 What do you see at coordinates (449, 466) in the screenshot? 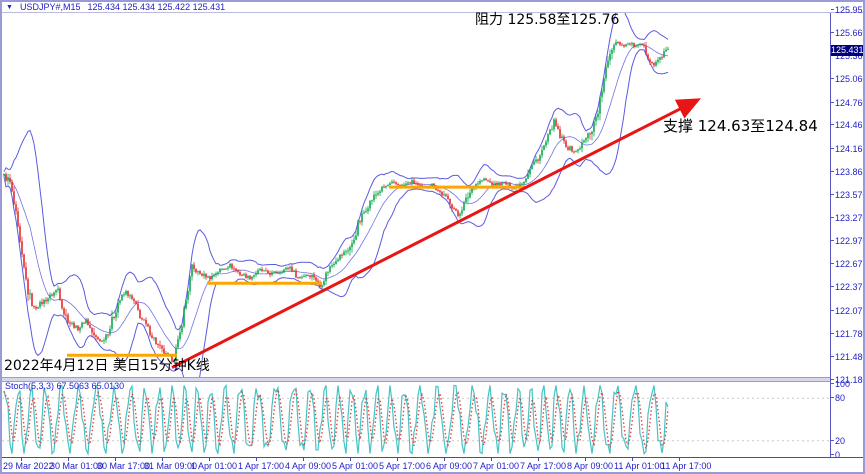
I see `time-tick-label: 6 Apr 09:00` at bounding box center [449, 466].